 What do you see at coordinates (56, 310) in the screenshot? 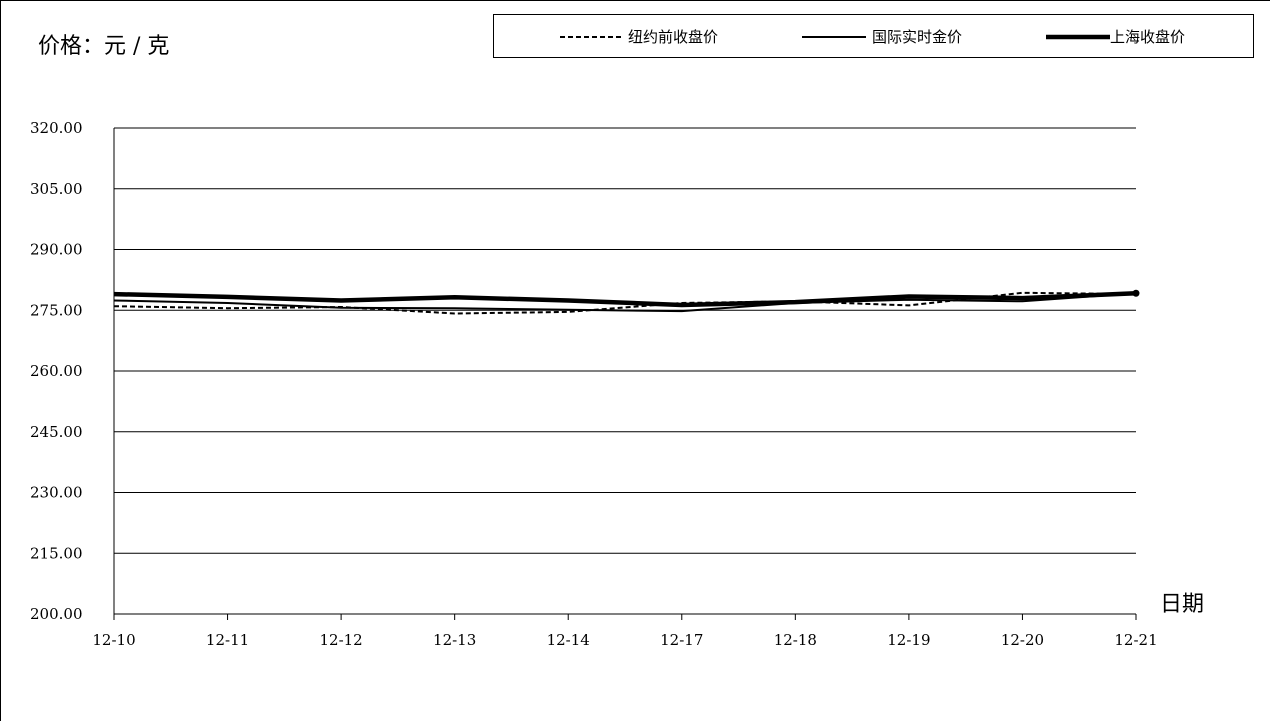
I see `y-tick-label: 275.00` at bounding box center [56, 310].